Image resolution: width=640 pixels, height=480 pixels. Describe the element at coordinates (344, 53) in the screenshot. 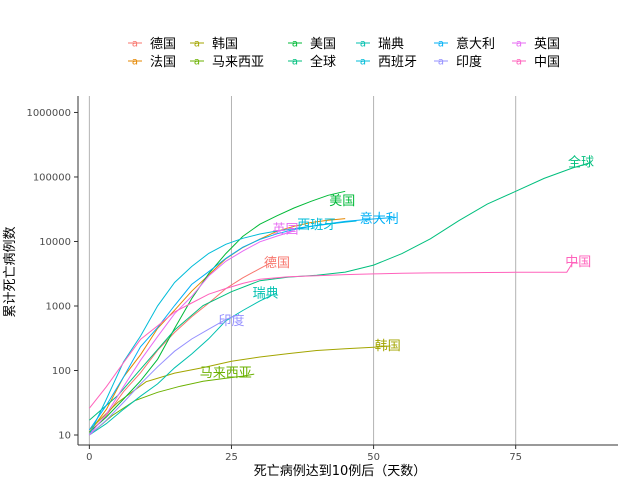

I see `legend: a 德国 a 法国 a 韩国 a 马来西亚 a 美国 a 全球 a 瑞典 a 西班牙 a 意大利 a 印度 a 英国 a 中国` at that location.